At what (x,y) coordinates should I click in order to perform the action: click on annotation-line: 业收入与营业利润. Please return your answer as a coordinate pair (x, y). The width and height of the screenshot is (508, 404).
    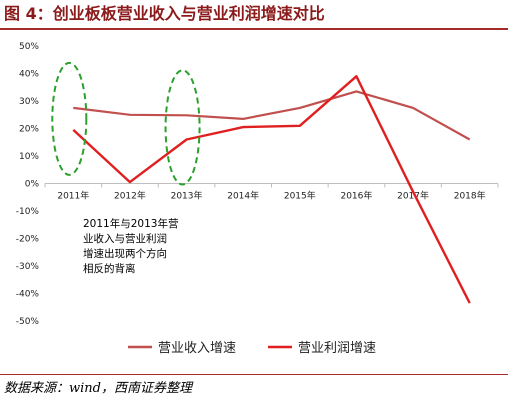
    Looking at the image, I should click on (125, 239).